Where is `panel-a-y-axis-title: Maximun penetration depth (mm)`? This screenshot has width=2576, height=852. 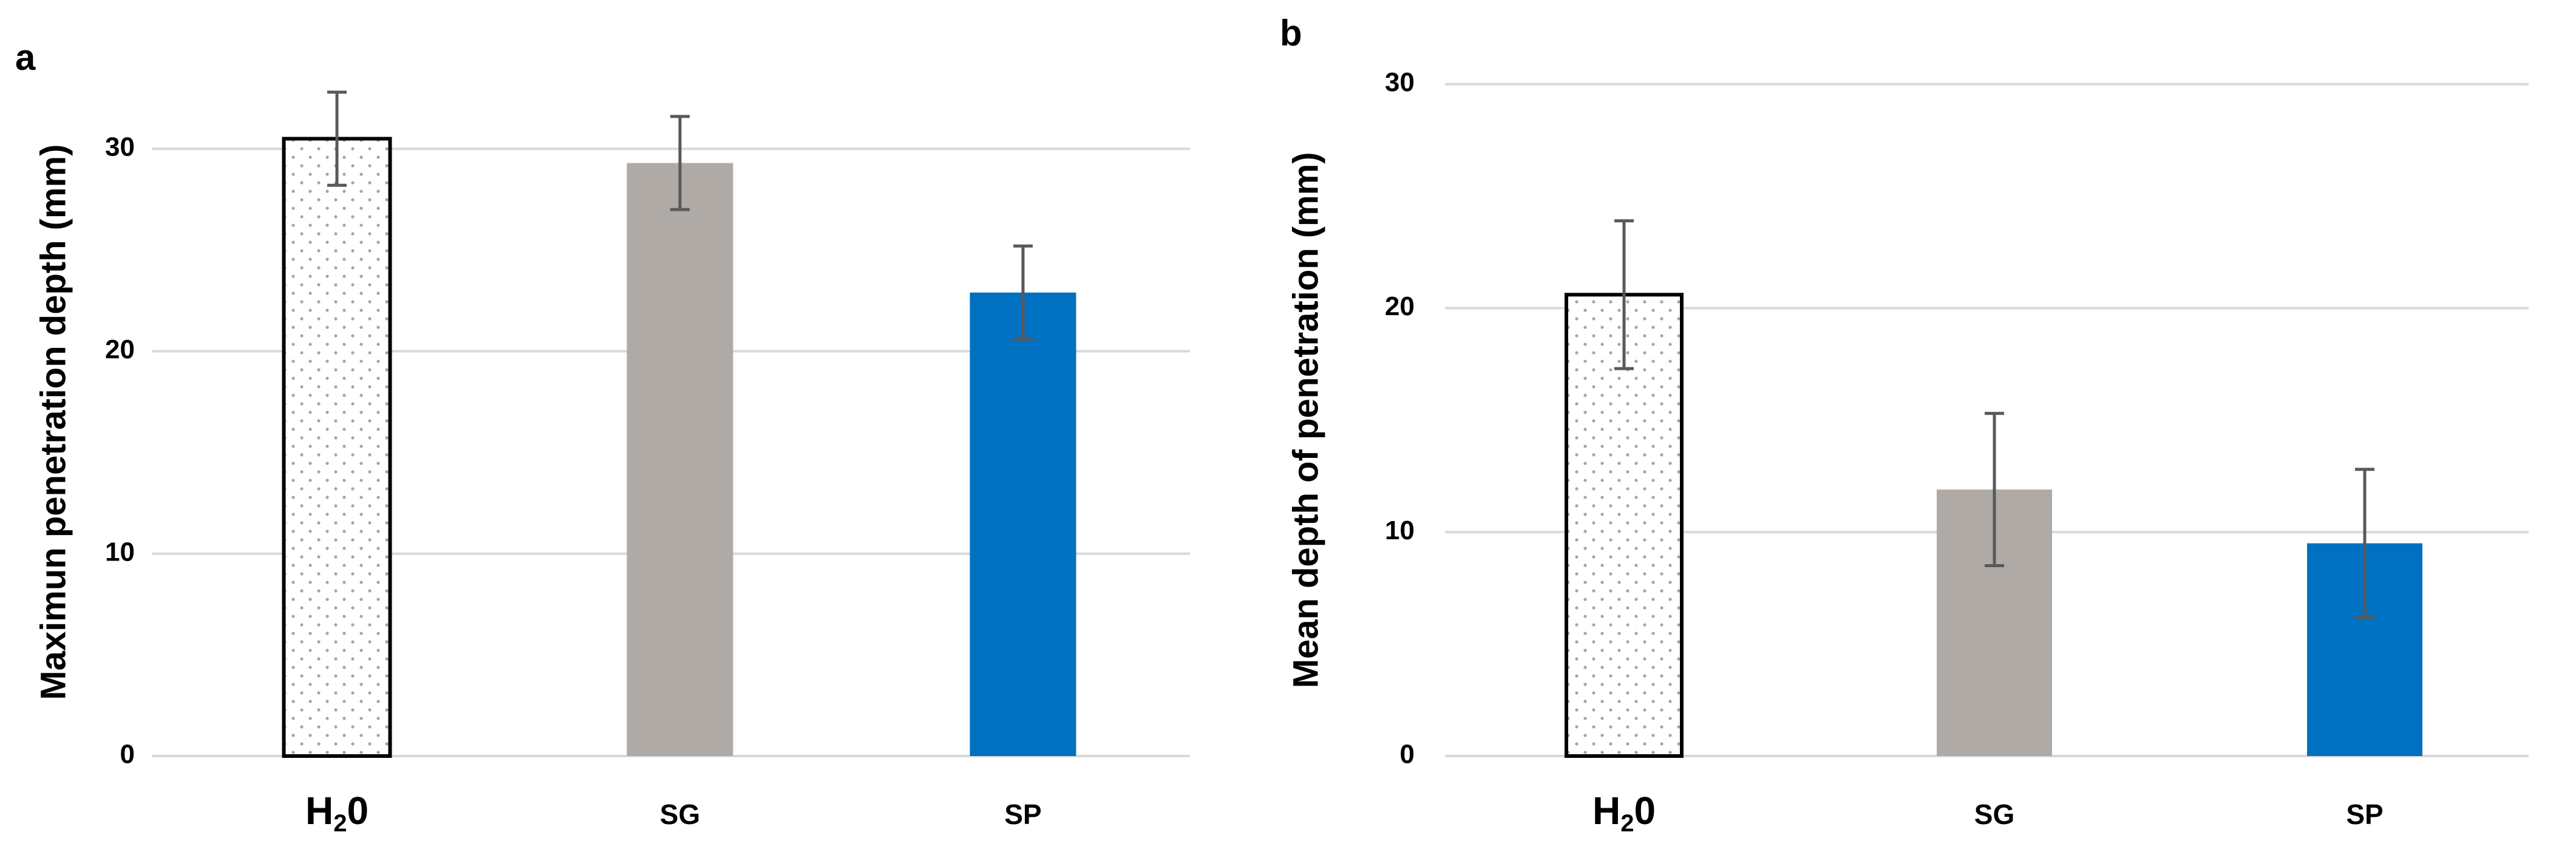
panel-a-y-axis-title: Maximun penetration depth (mm) is located at coordinates (53, 422).